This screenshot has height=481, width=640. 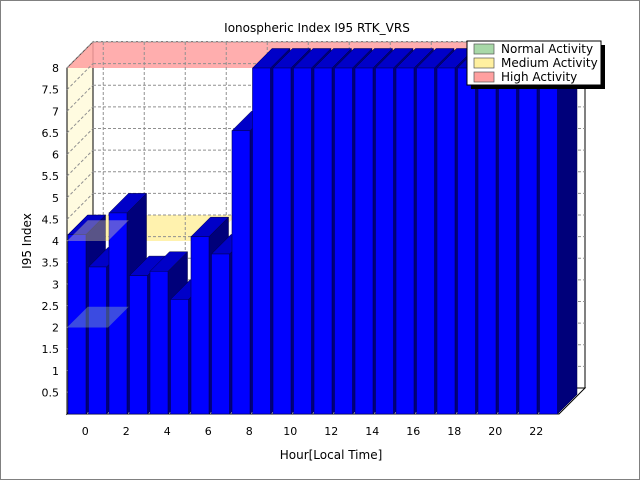 What do you see at coordinates (249, 431) in the screenshot?
I see `x-tick-label: 8` at bounding box center [249, 431].